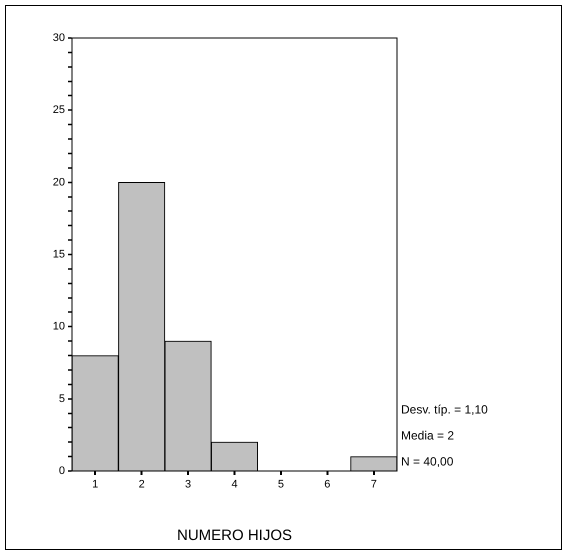 The height and width of the screenshot is (555, 567). What do you see at coordinates (58, 254) in the screenshot?
I see `y-tick-label: 15` at bounding box center [58, 254].